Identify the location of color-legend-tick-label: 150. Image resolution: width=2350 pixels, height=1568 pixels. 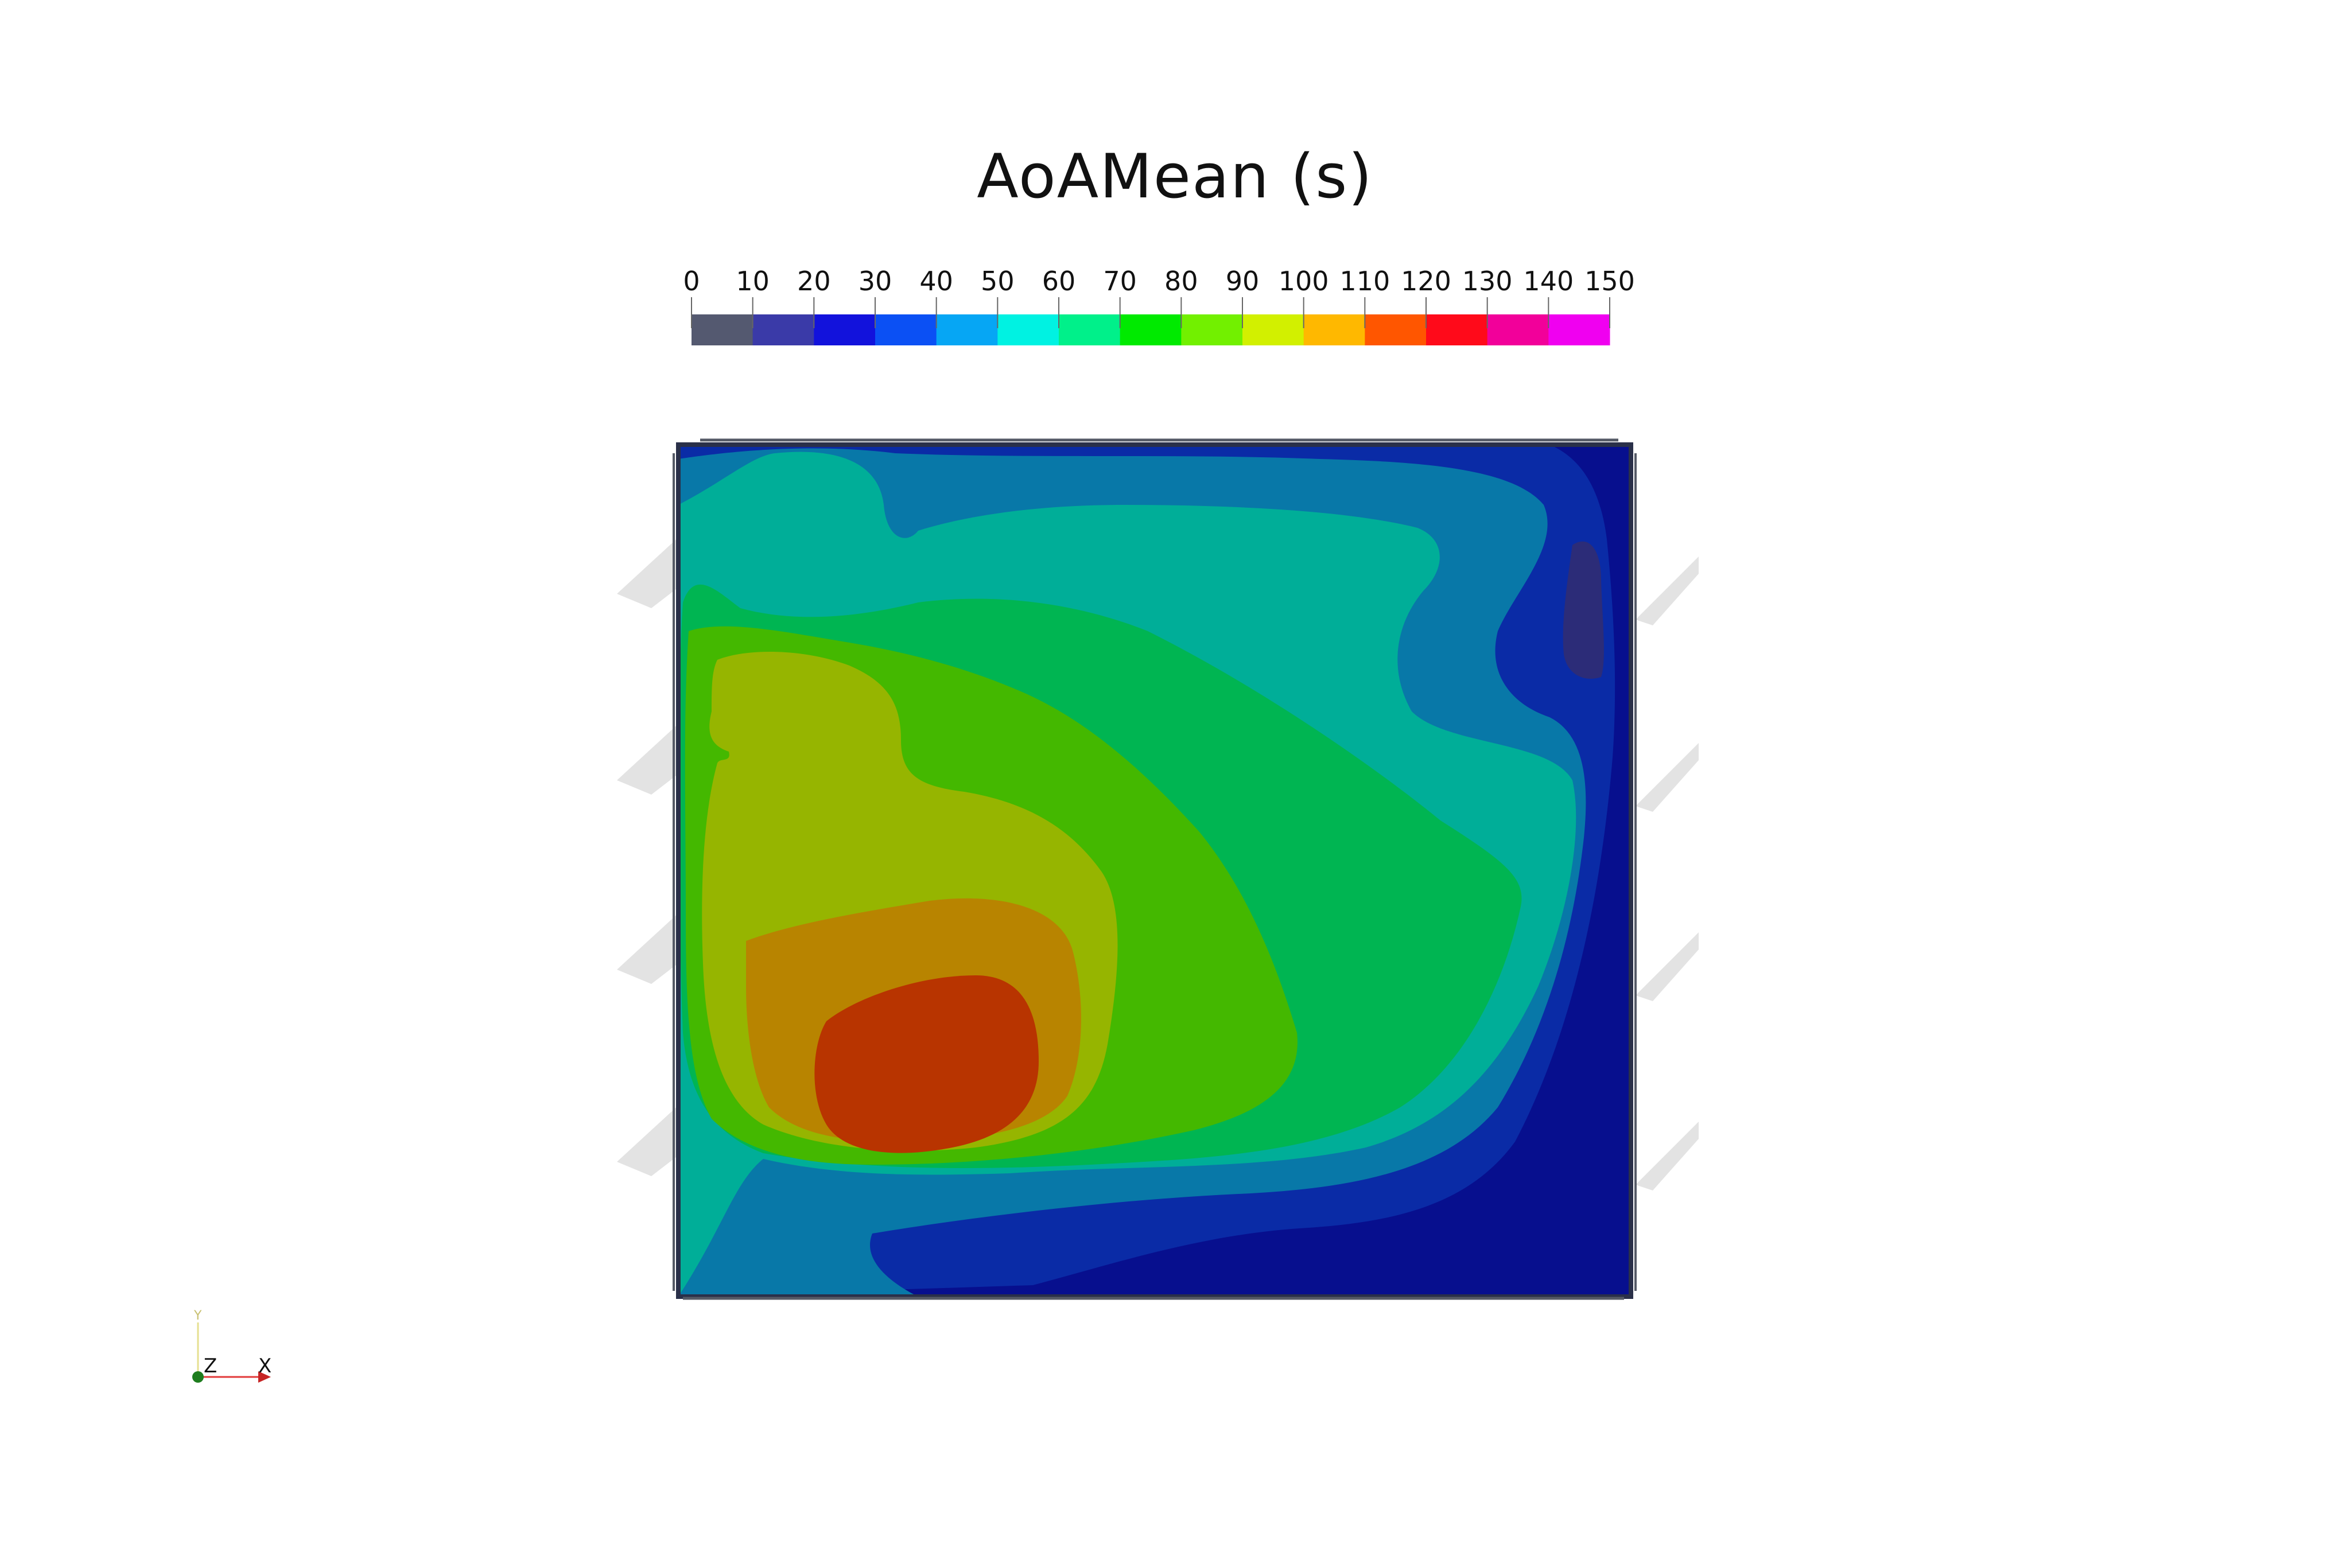
(1609, 281).